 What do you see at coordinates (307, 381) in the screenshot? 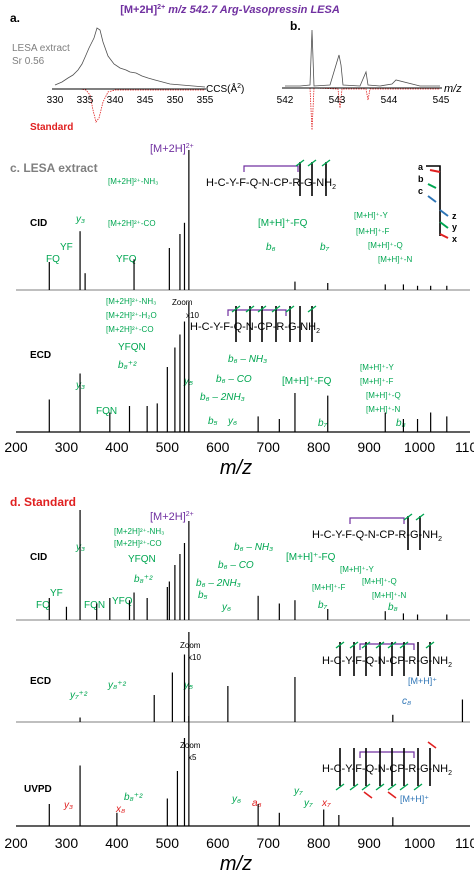
I see `ion-mfq-c-ecd: [M+H]⁺-FQ` at bounding box center [307, 381].